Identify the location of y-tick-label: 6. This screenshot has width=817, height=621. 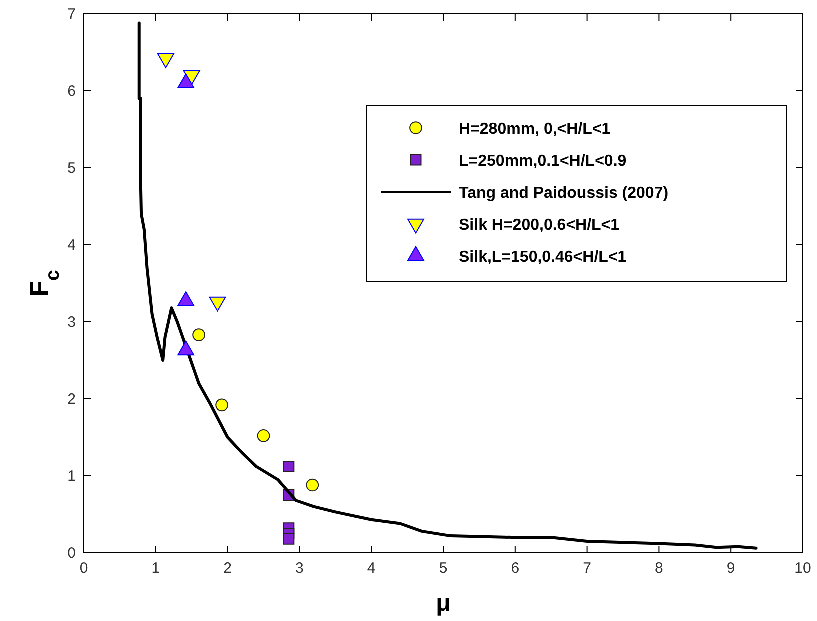
(72, 91).